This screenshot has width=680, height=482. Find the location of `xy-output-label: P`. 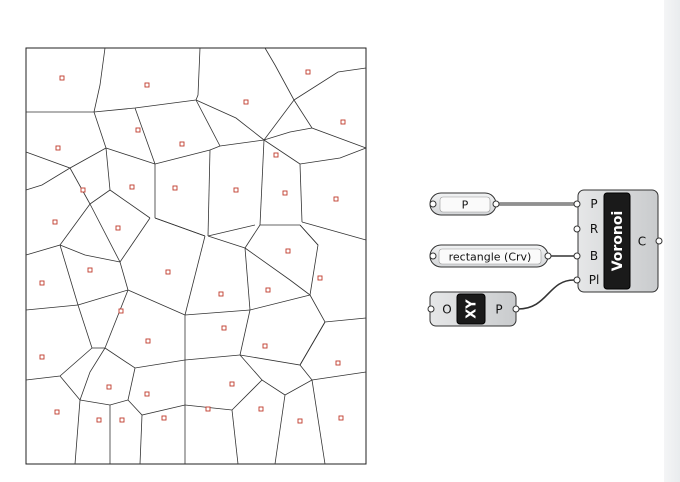

xy-output-label: P is located at coordinates (498, 310).